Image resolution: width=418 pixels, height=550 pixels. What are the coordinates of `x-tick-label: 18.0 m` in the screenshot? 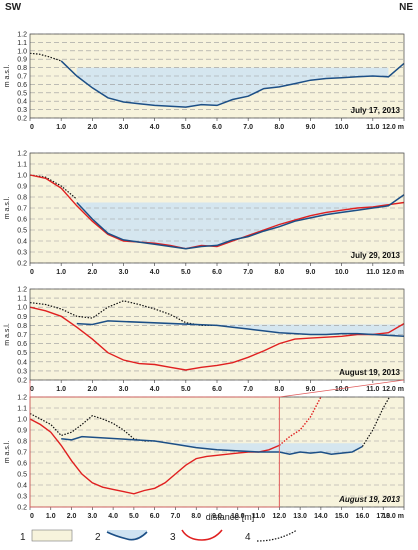 It's located at (393, 516).